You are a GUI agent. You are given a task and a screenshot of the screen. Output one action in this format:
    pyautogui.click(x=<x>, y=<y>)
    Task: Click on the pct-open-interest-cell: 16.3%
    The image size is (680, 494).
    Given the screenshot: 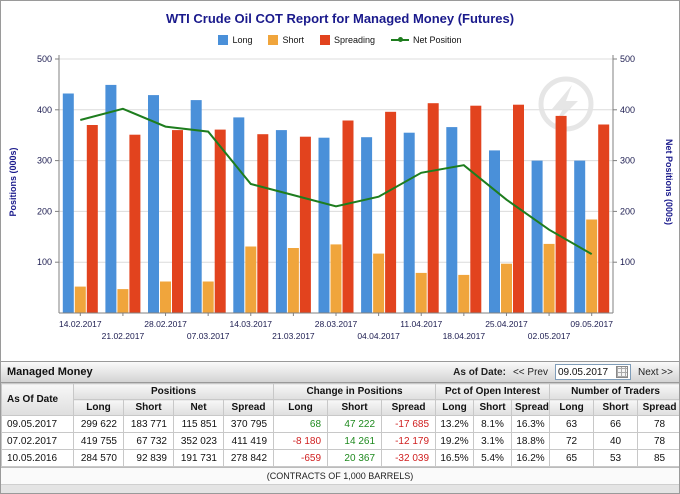 What is the action you would take?
    pyautogui.click(x=531, y=424)
    